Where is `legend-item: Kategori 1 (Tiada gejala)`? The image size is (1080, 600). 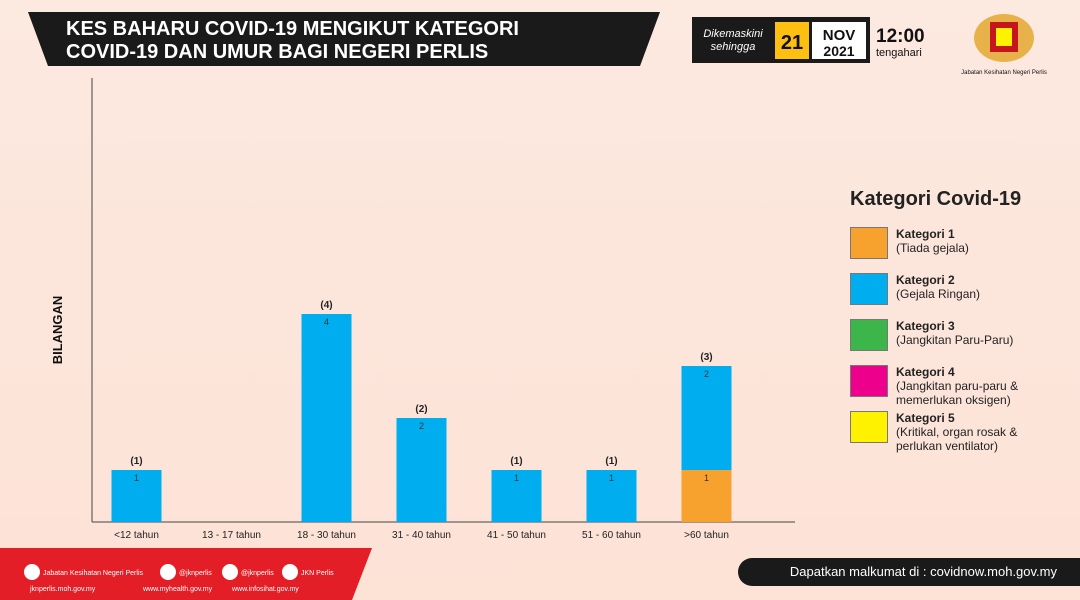
legend-item: Kategori 1 (Tiada gejala) is located at coordinates (948, 246).